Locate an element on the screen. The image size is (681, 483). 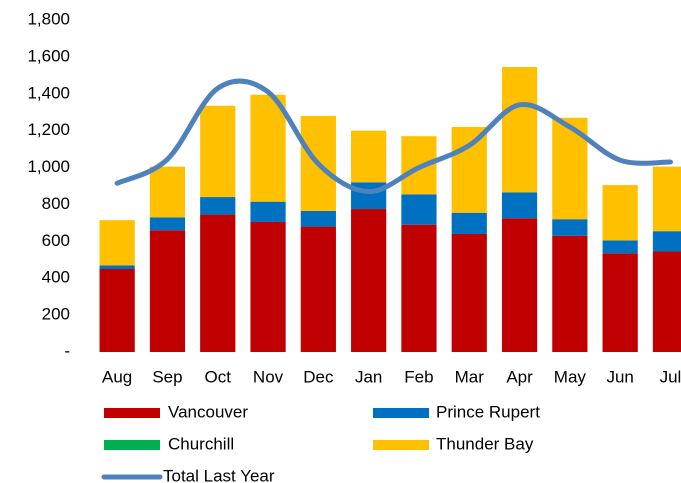
x-tick-label: Feb is located at coordinates (418, 376).